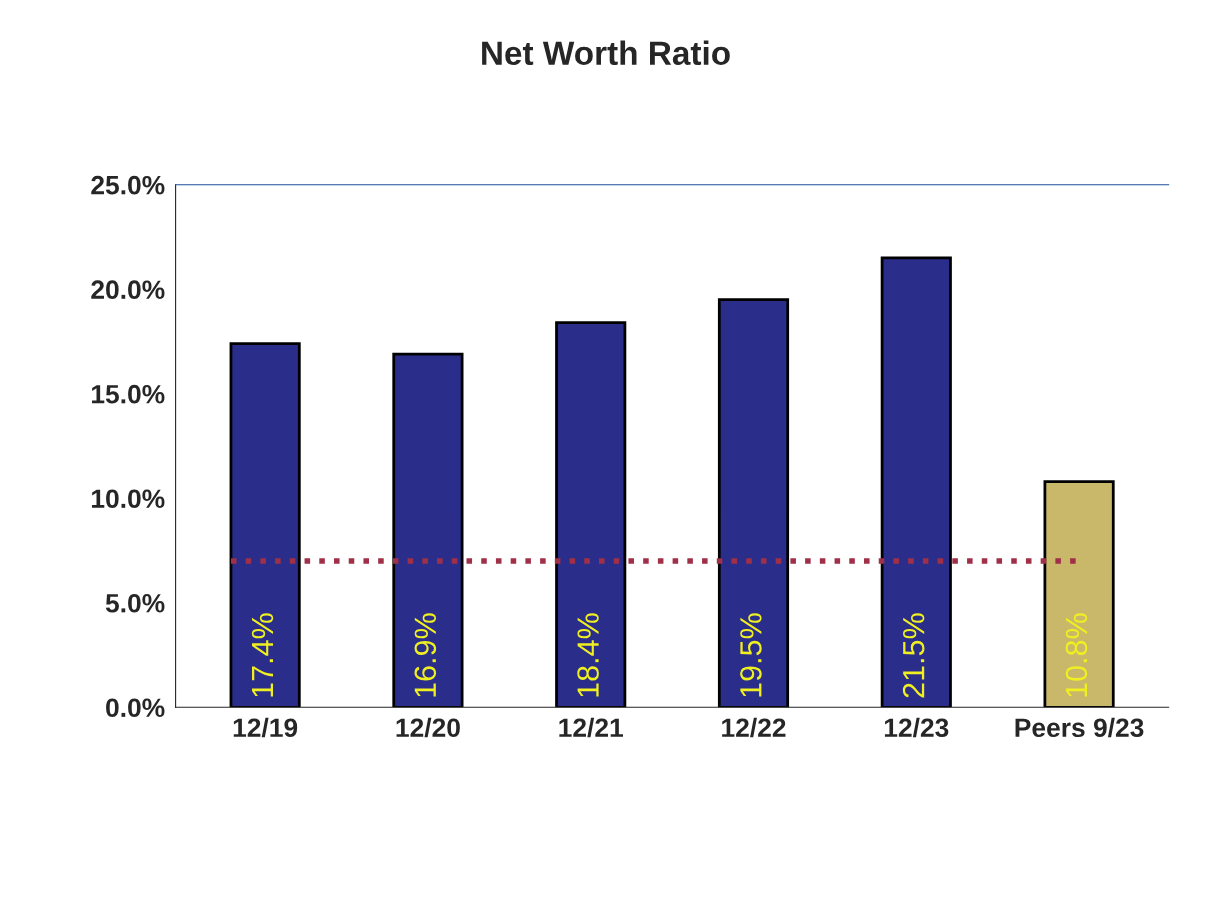 The image size is (1211, 901). I want to click on data-label: 18.4%, so click(588, 655).